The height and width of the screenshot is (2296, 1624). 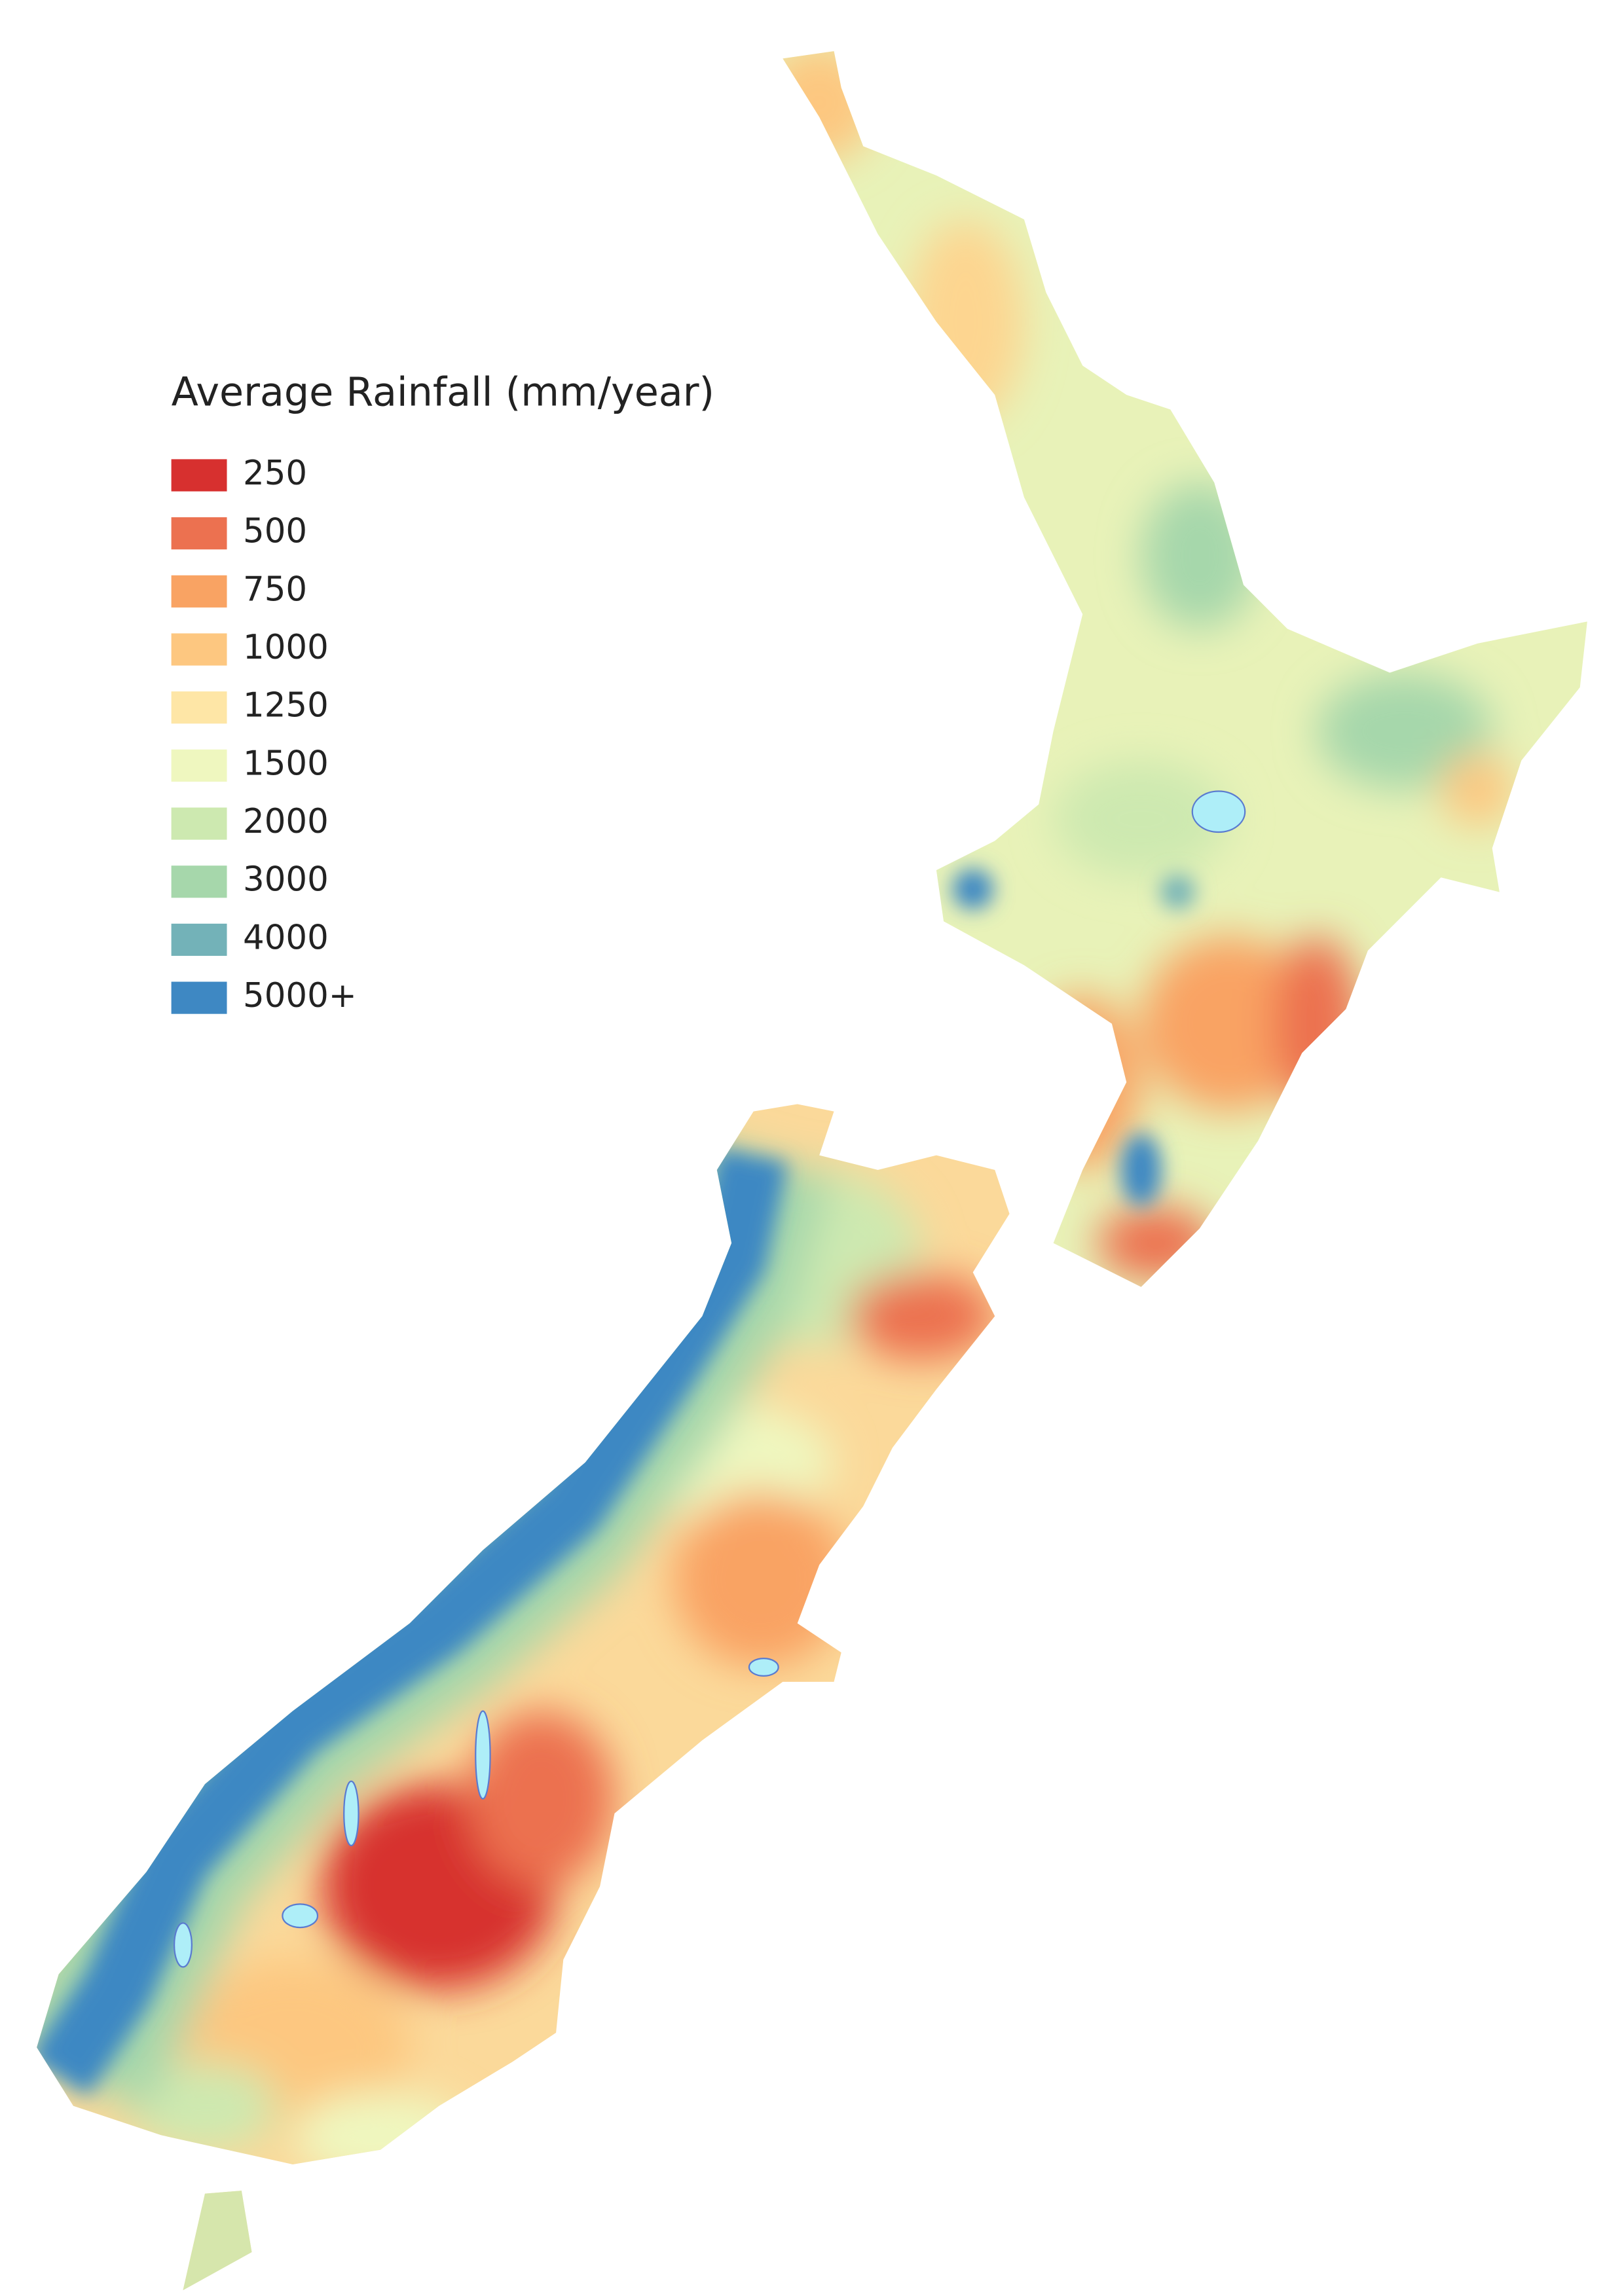 I want to click on lakes, so click(x=476, y=1812).